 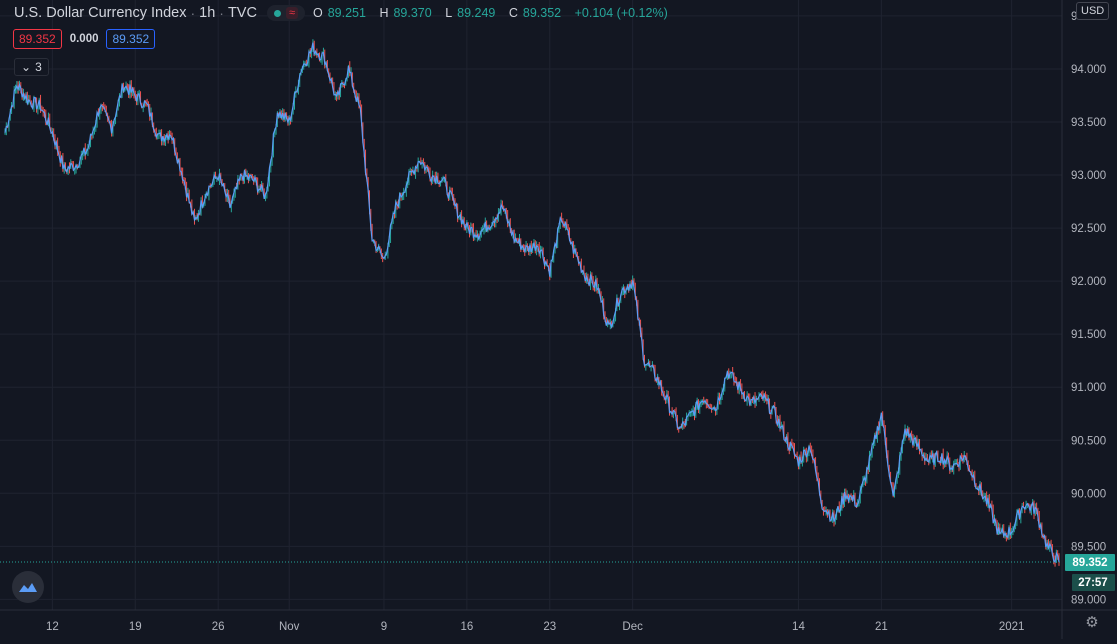 I want to click on open-value: 89.251, so click(x=346, y=13).